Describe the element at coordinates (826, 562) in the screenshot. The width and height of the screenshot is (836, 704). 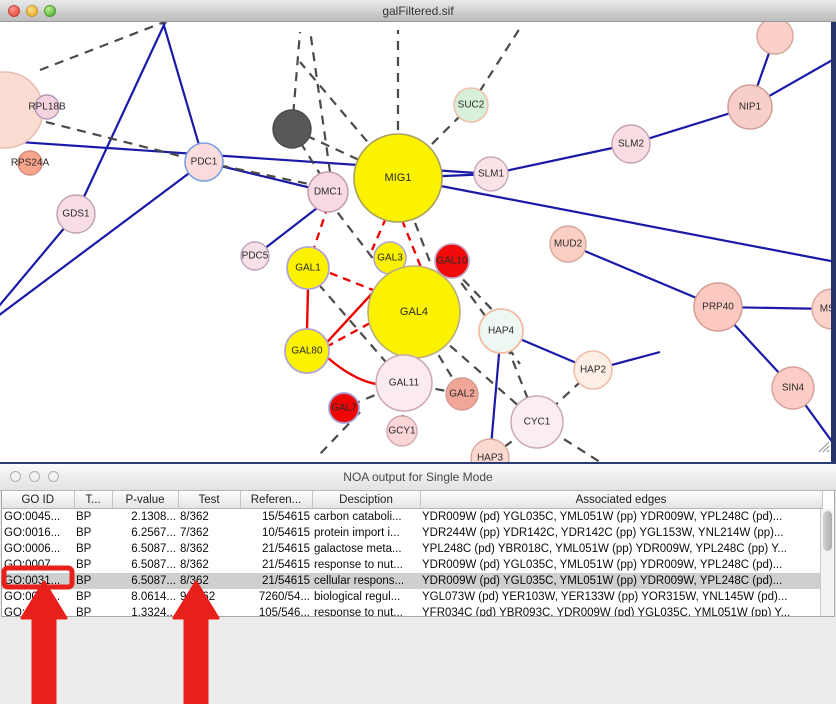
I see `table-vertical-scrollbar` at that location.